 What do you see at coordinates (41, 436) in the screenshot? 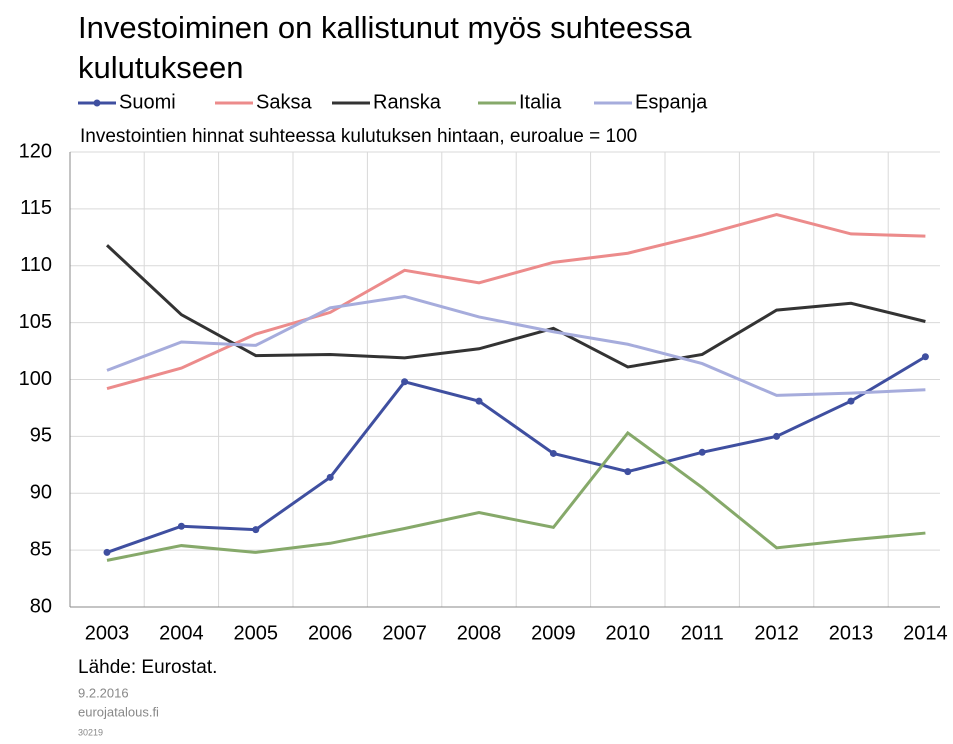
I see `y-tick-label: 95` at bounding box center [41, 436].